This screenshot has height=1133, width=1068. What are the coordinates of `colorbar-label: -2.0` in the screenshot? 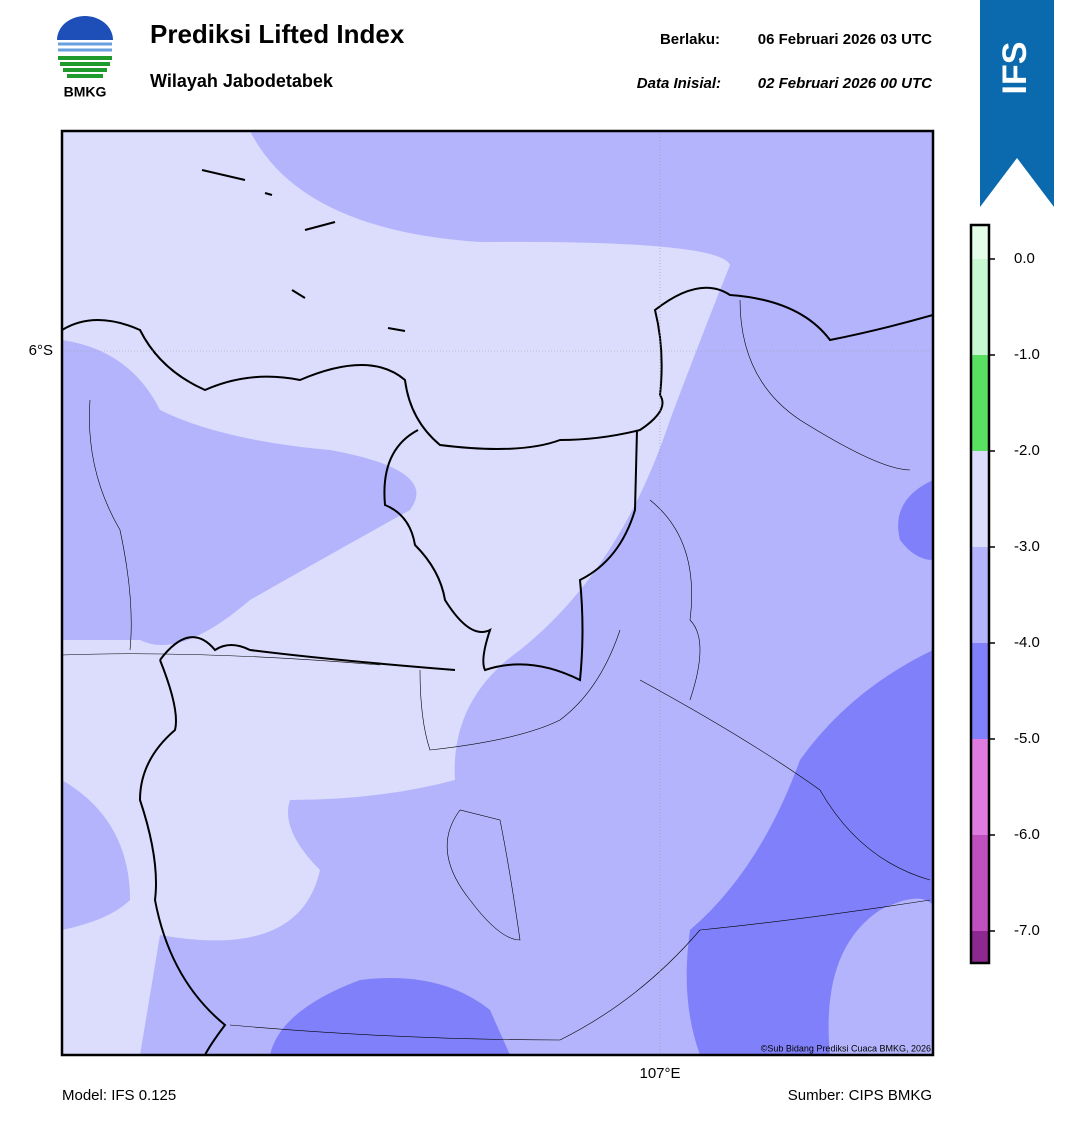 It's located at (1027, 450).